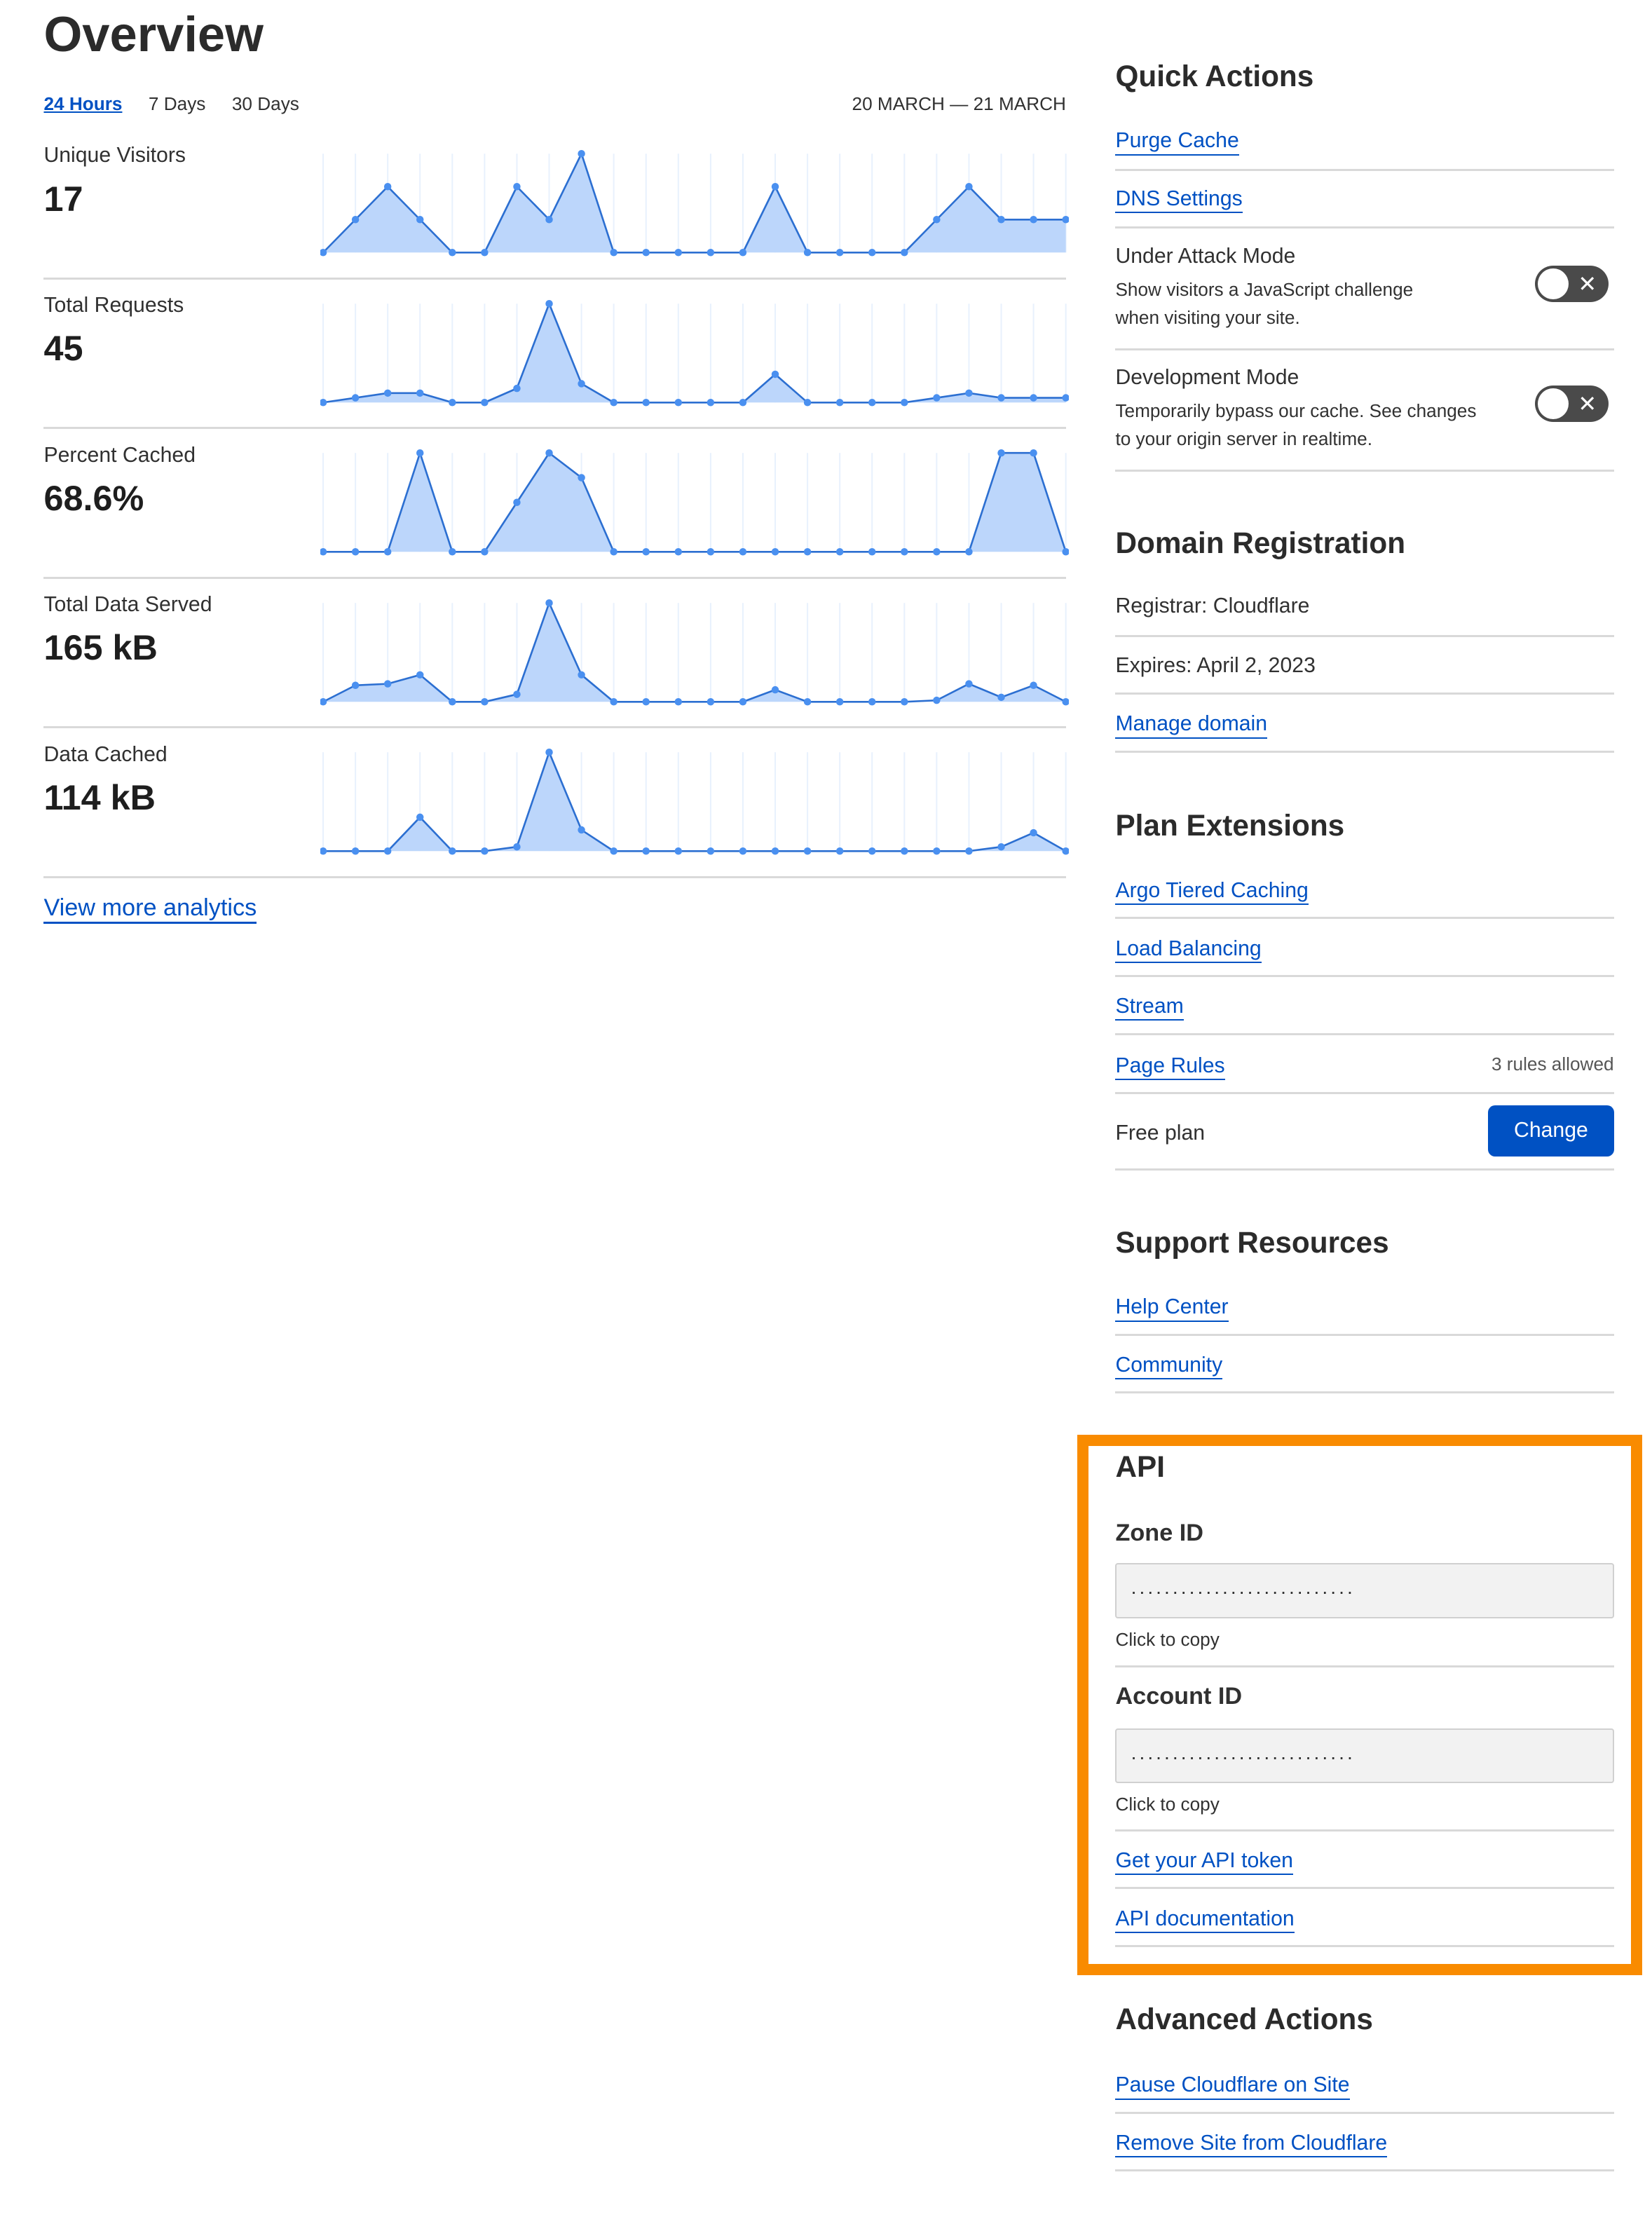 This screenshot has height=2224, width=1652. What do you see at coordinates (1179, 200) in the screenshot?
I see `dns-settings-link: DNS Settings` at bounding box center [1179, 200].